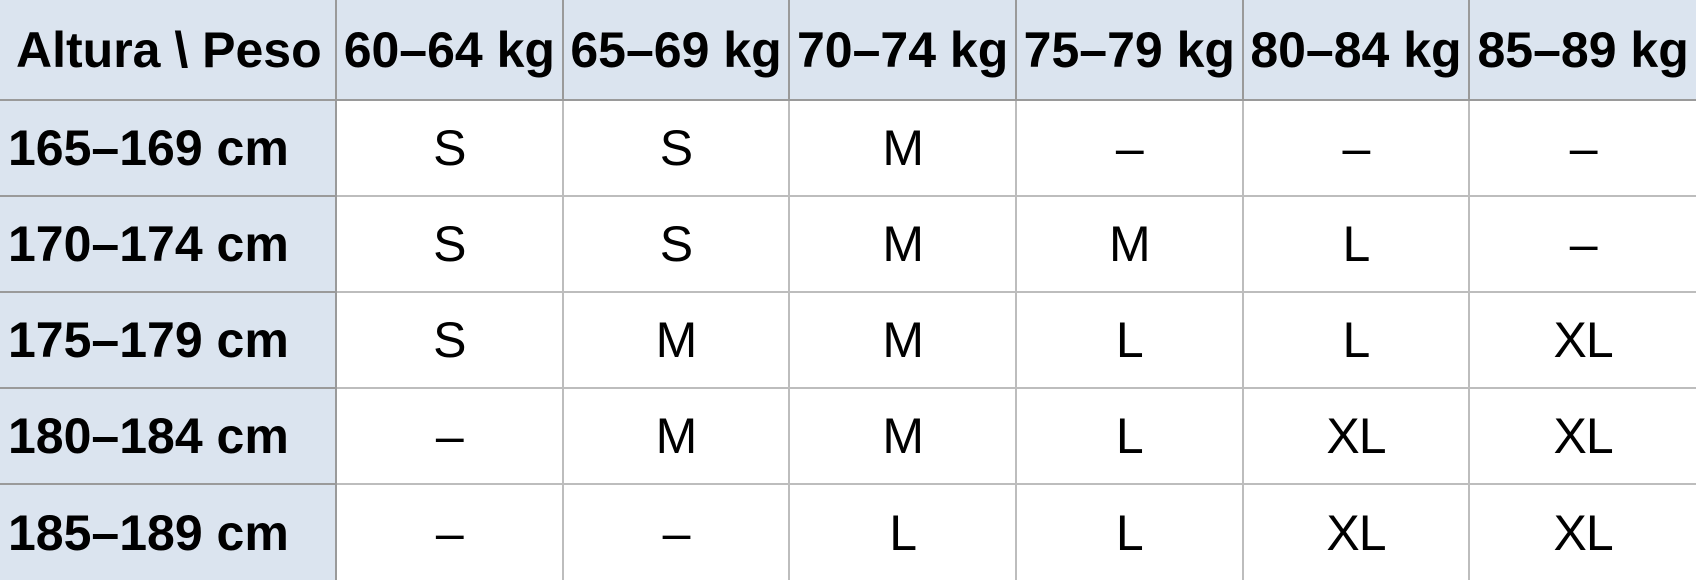 Image resolution: width=1696 pixels, height=580 pixels. Describe the element at coordinates (902, 148) in the screenshot. I see `size-cell-0-2: M` at that location.